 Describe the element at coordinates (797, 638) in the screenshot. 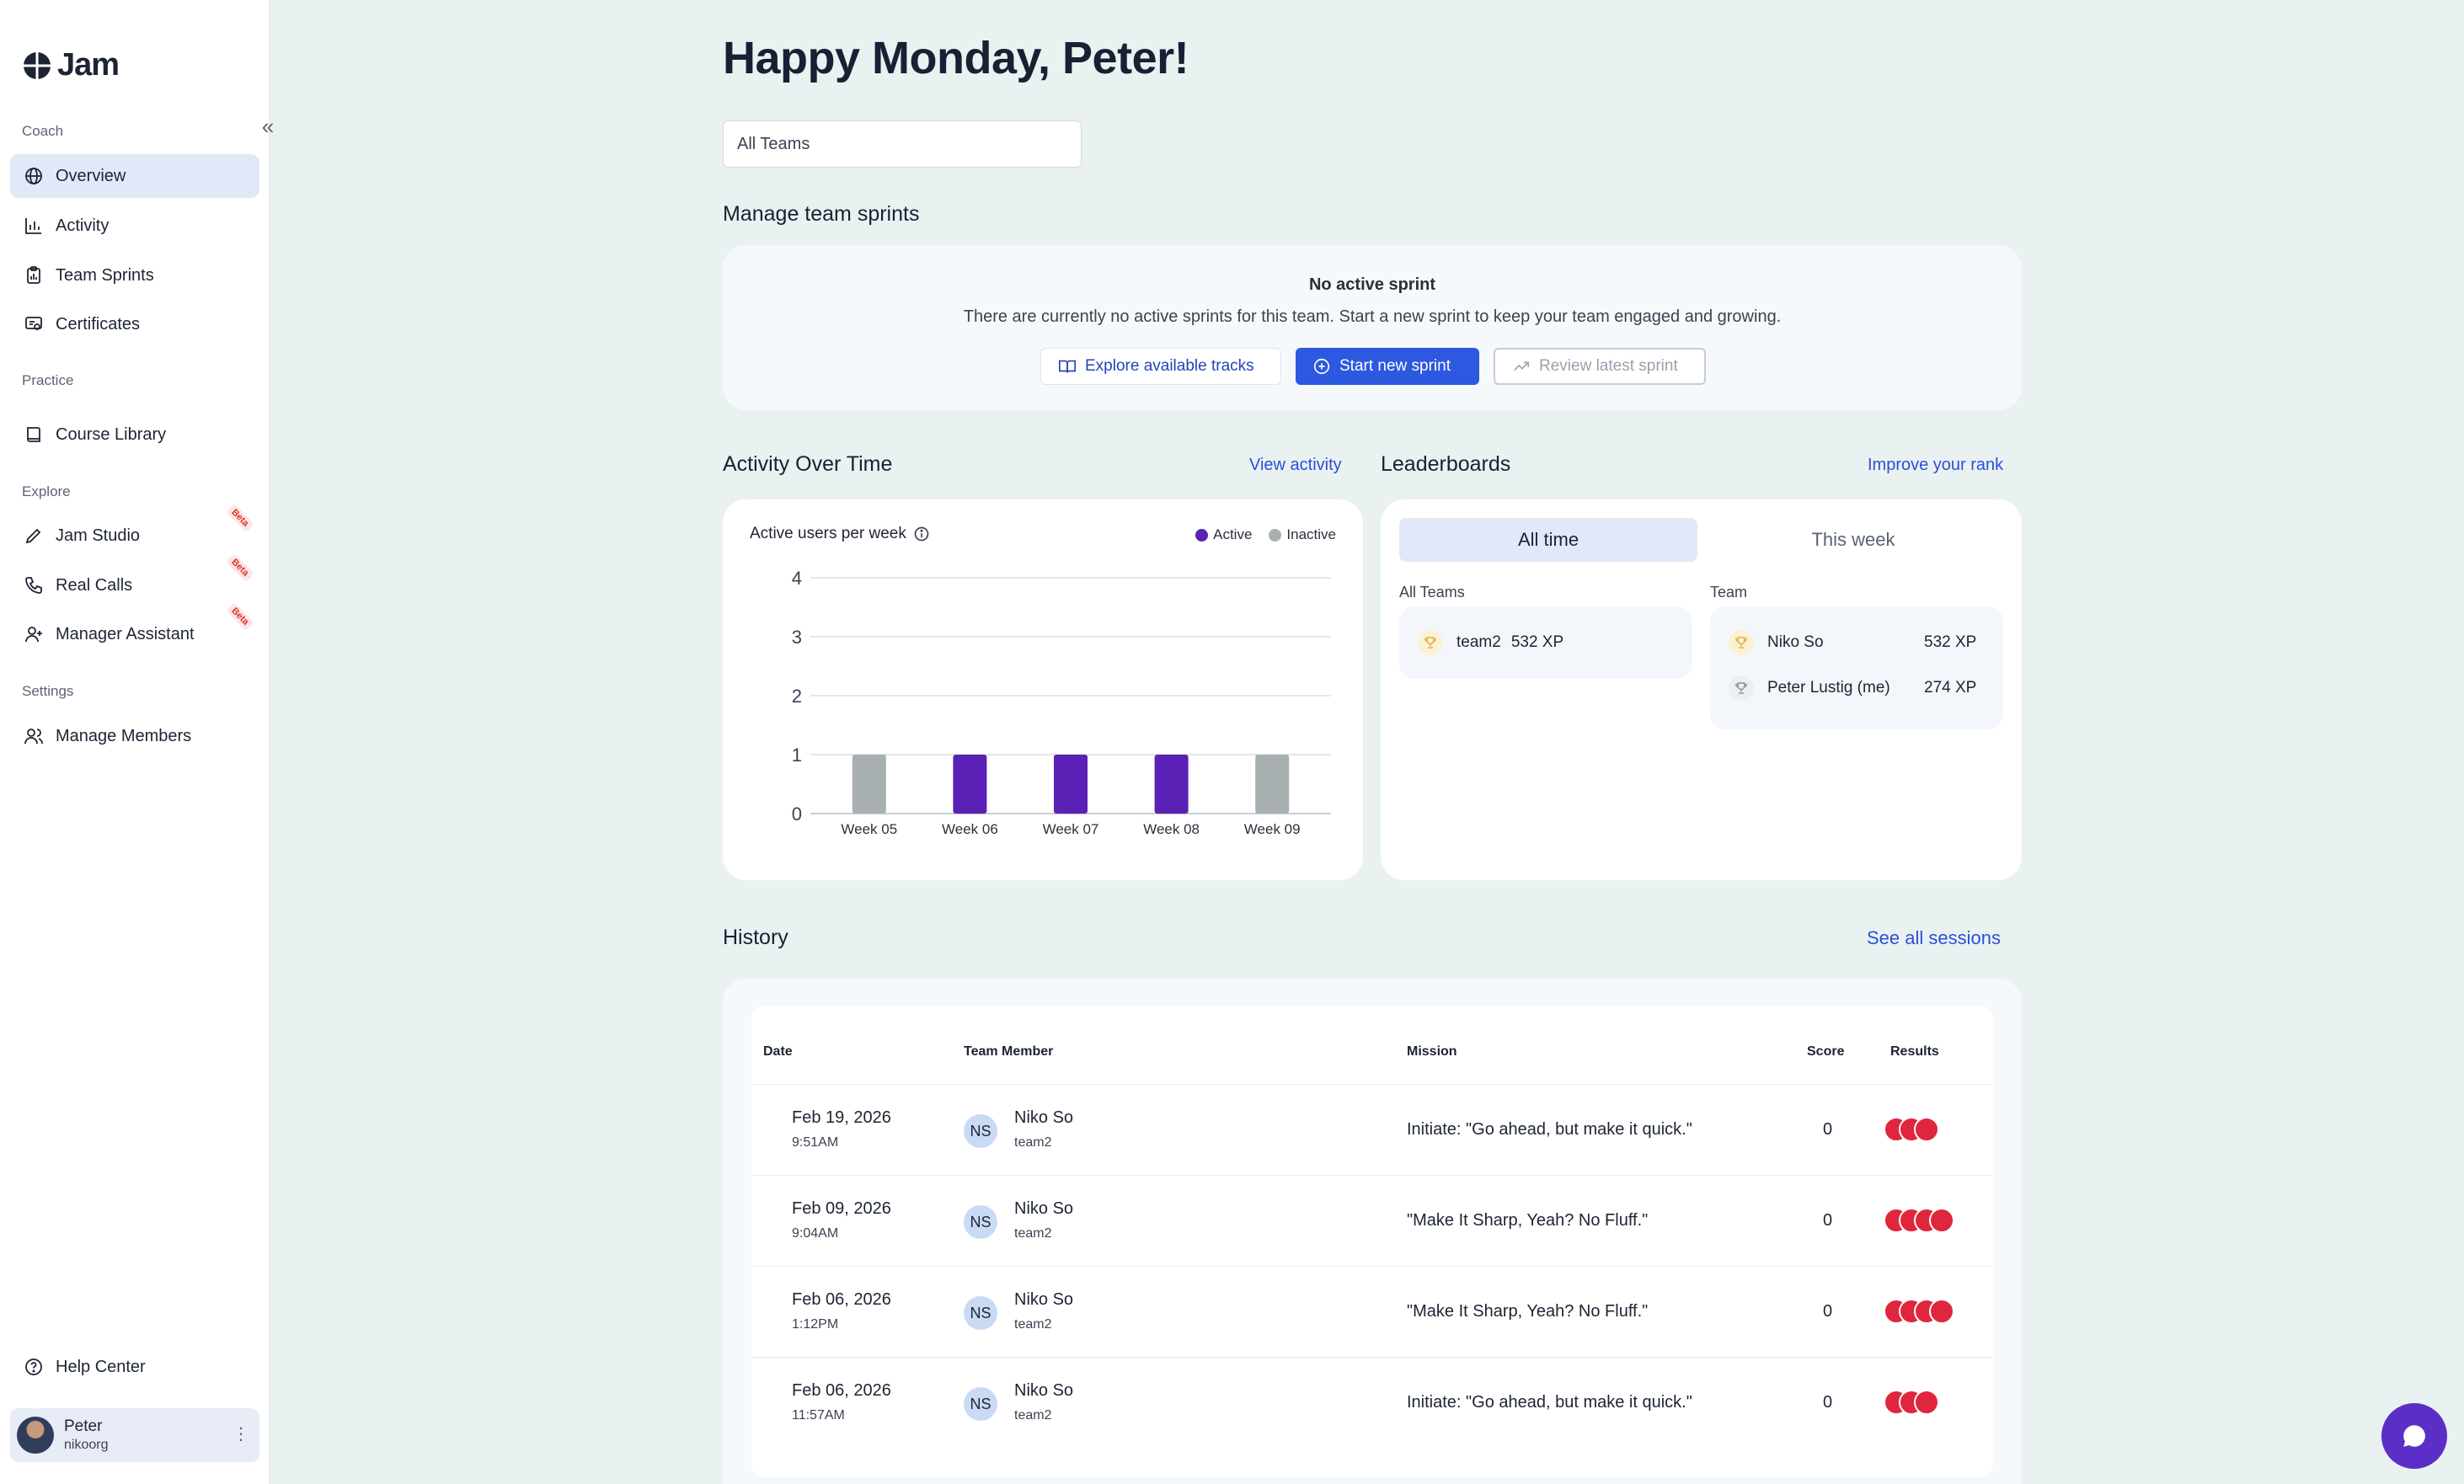

I see `y-tick-label: 3` at that location.